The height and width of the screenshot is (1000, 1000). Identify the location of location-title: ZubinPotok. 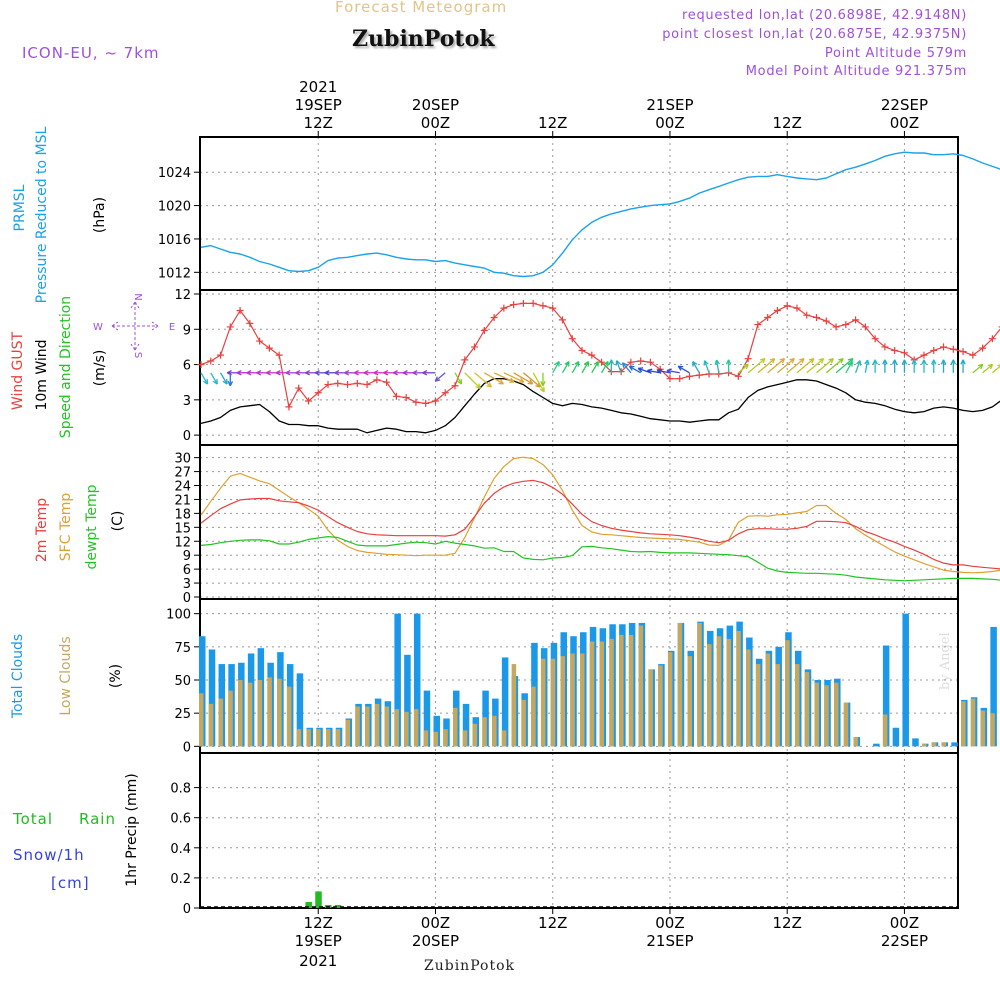
(423, 39).